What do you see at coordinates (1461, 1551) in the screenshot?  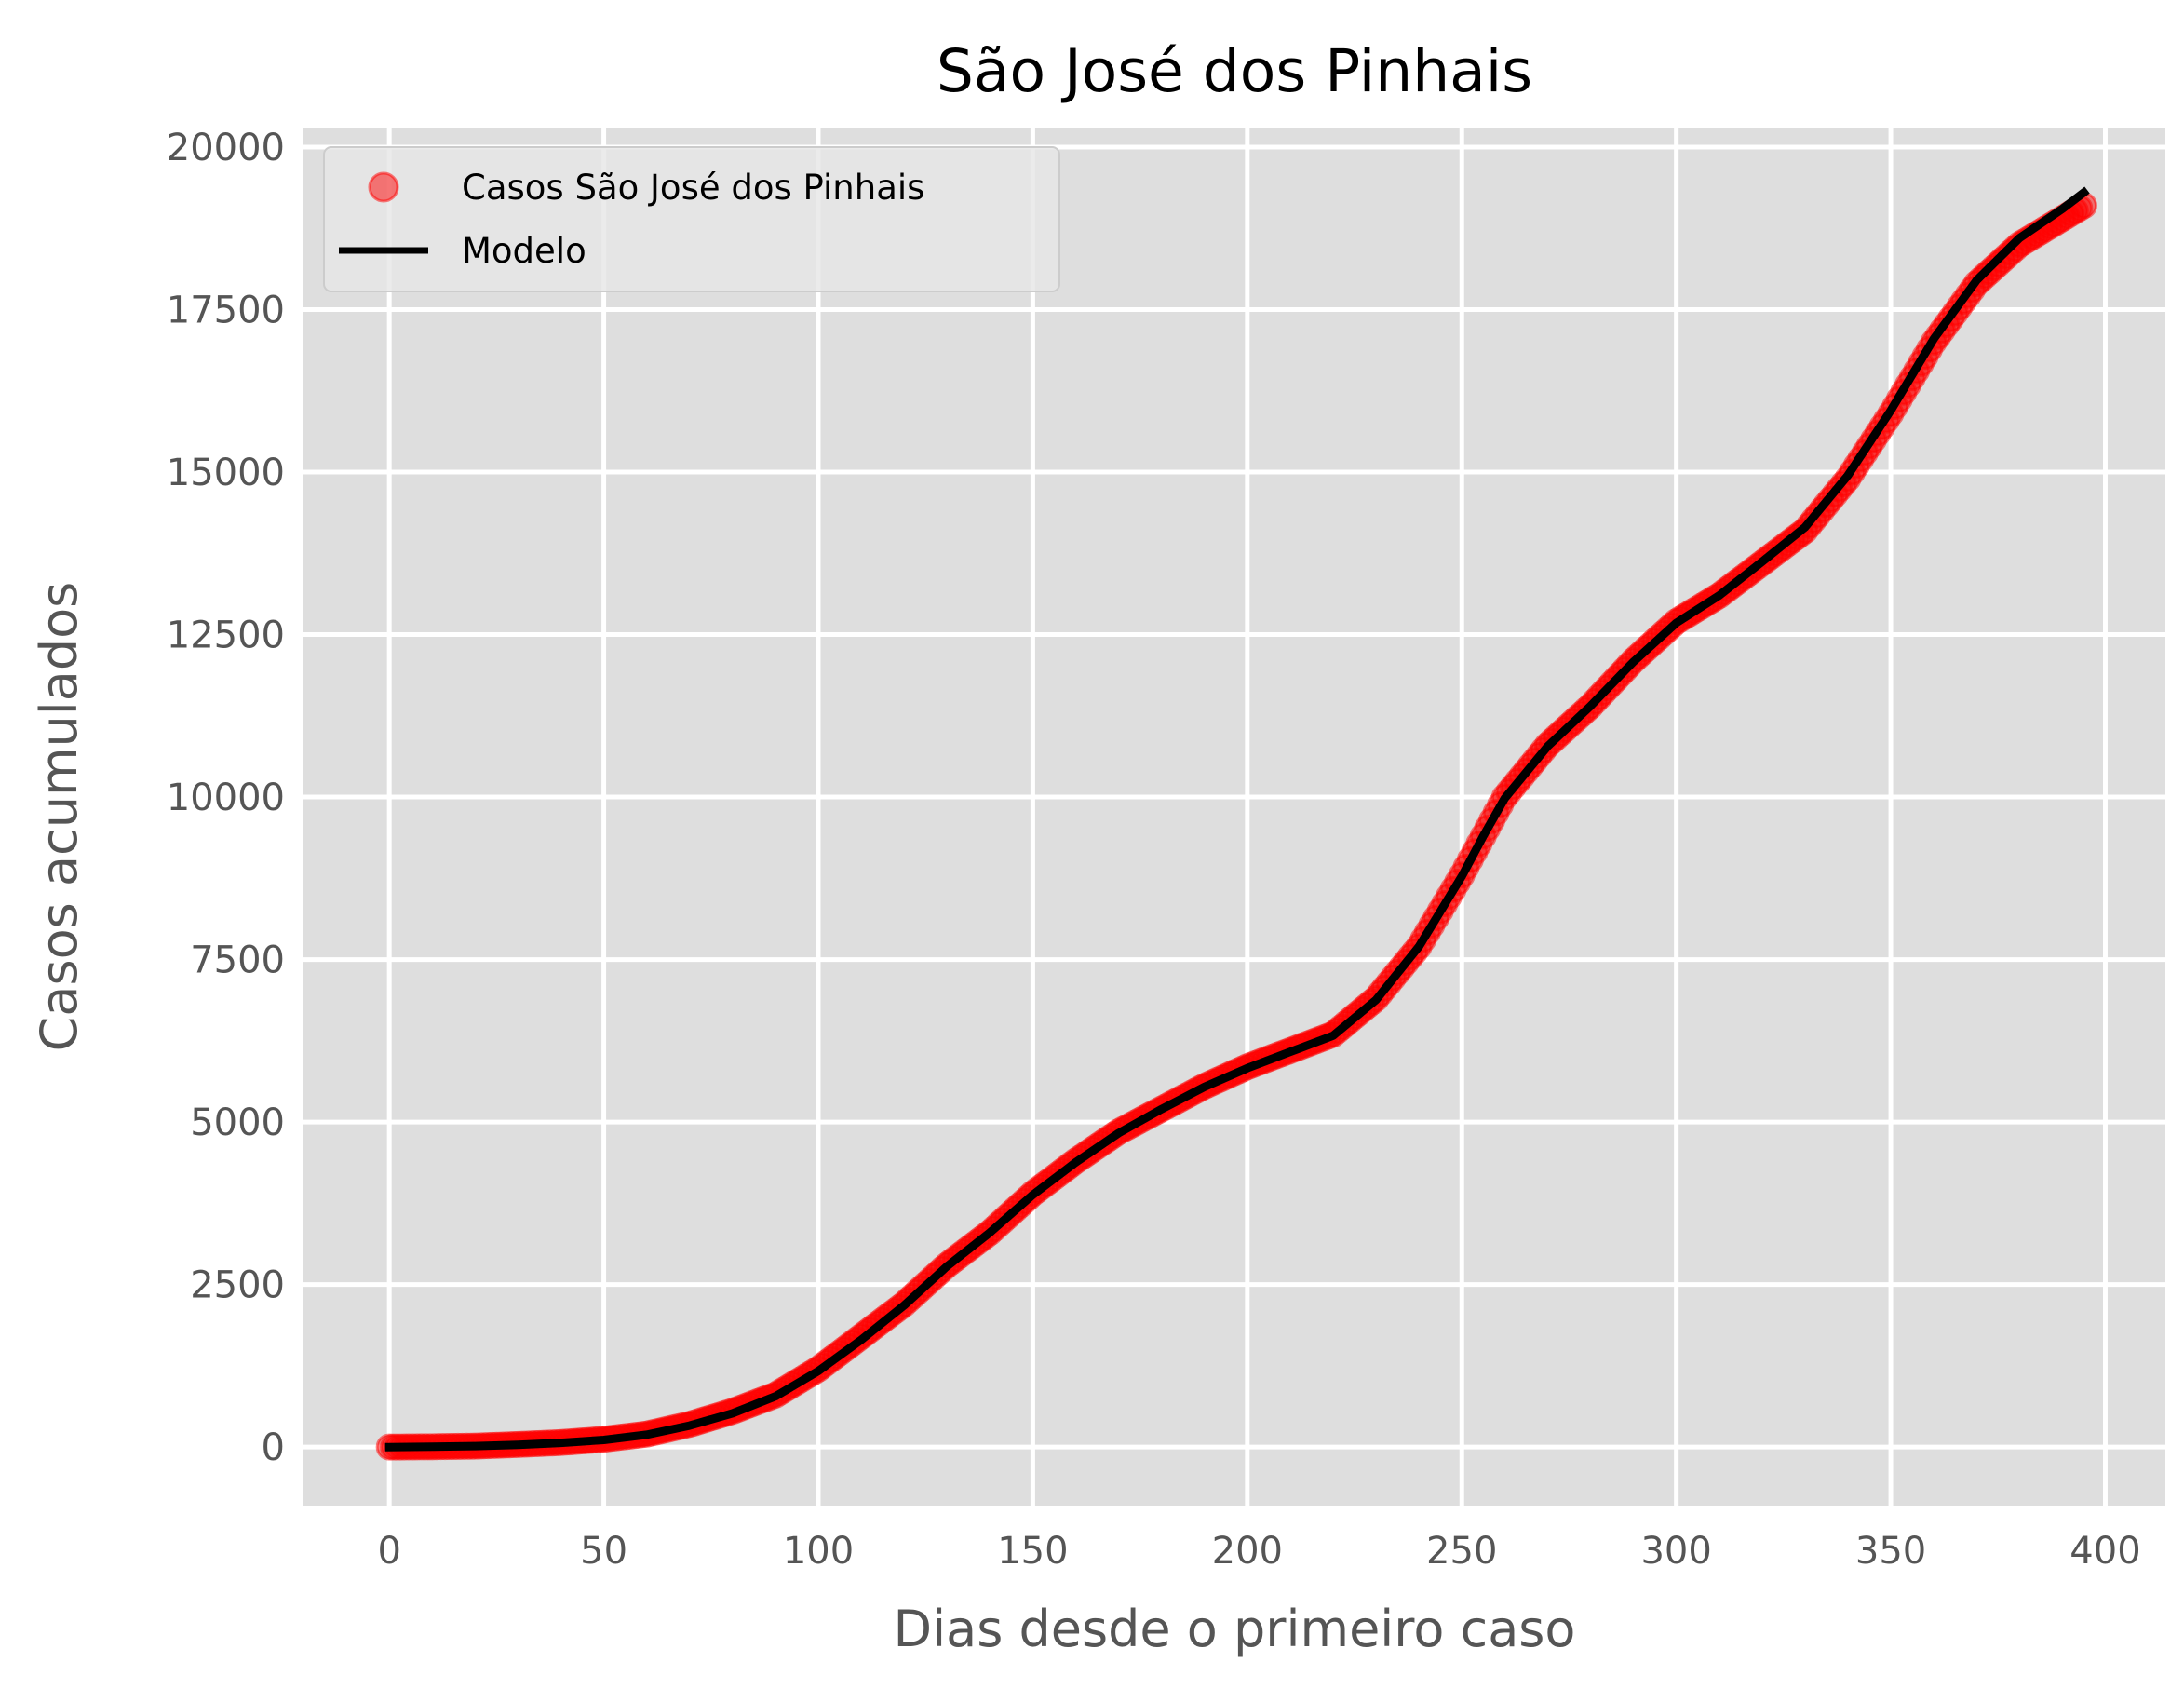 I see `x-tick-label: 250` at bounding box center [1461, 1551].